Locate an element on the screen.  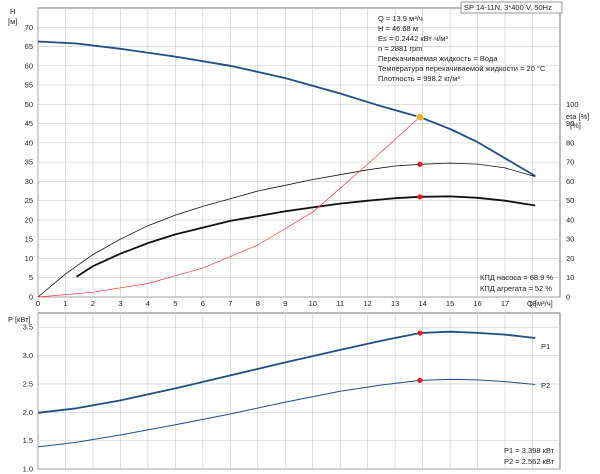
x-tick-label: 11 is located at coordinates (340, 303).